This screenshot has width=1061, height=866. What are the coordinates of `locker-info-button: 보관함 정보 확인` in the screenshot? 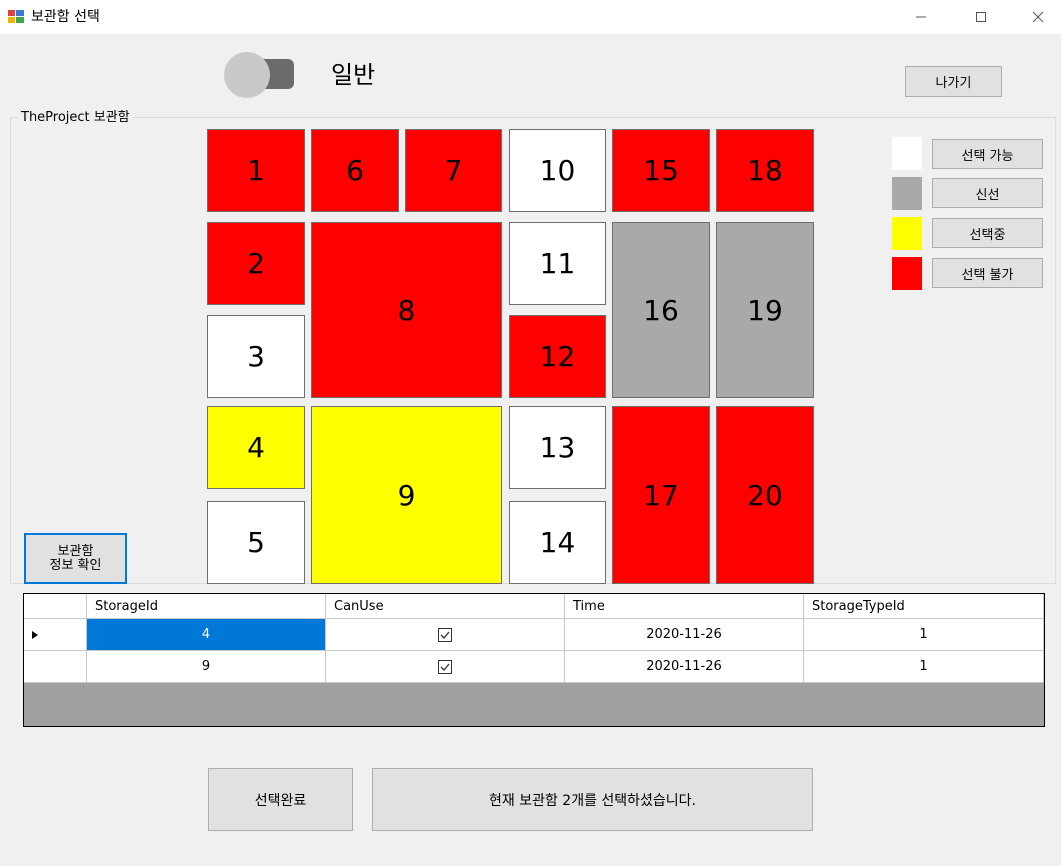 It's located at (75, 558).